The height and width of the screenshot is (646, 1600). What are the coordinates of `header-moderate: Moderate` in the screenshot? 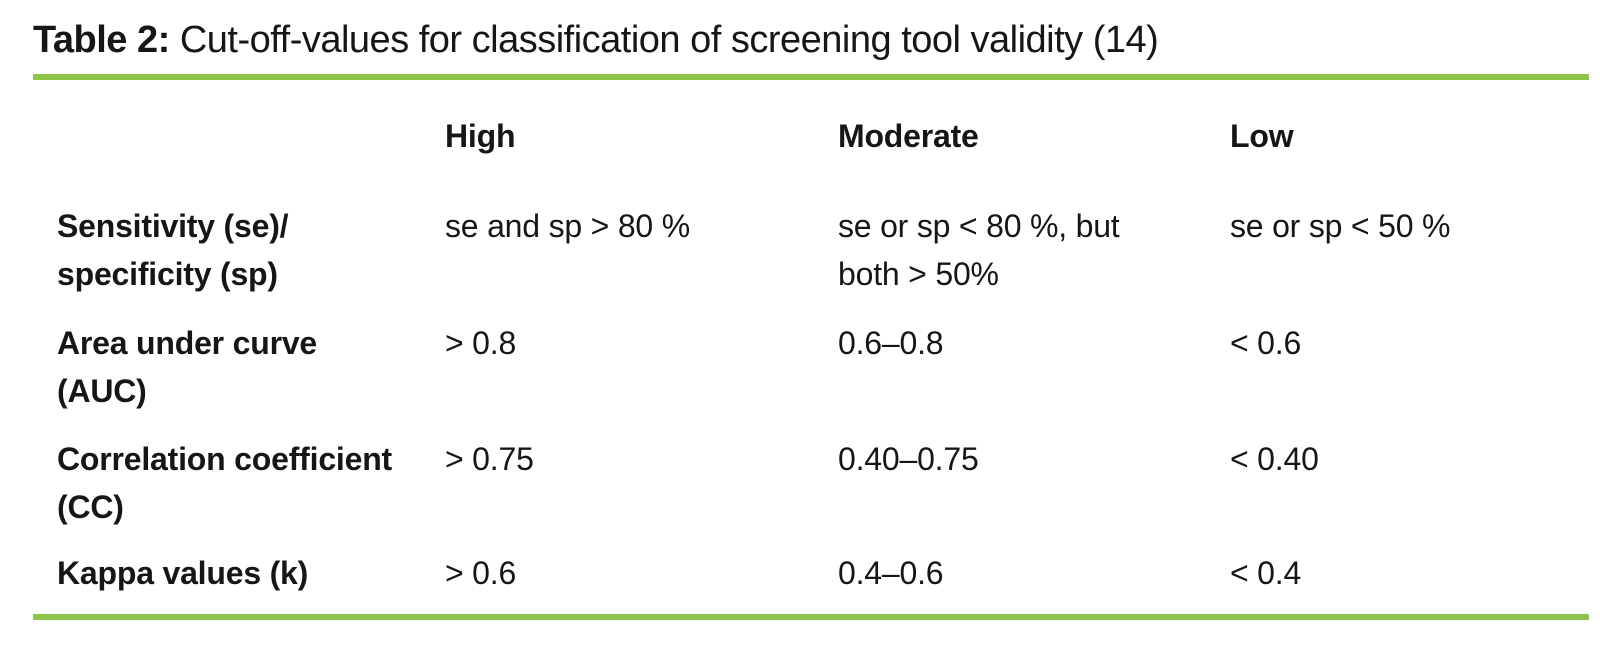 It's located at (908, 136).